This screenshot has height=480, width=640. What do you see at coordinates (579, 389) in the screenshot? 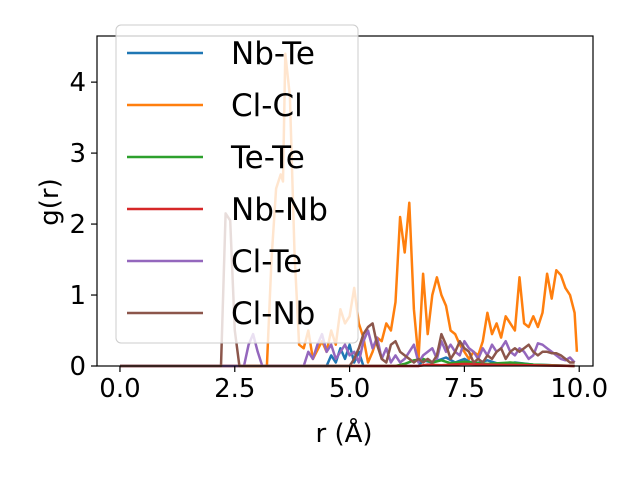
I see `x-tick-label: 10.0` at bounding box center [579, 389].